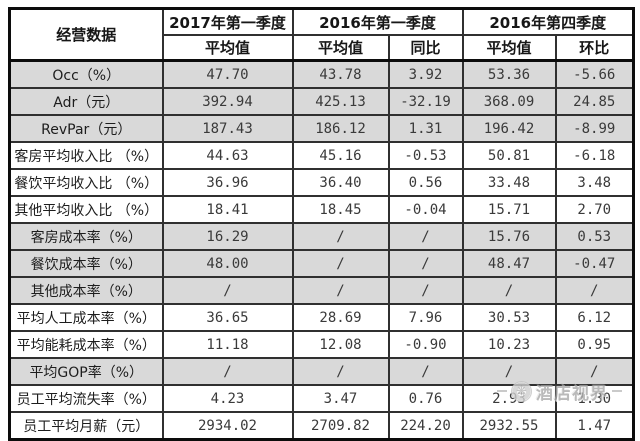 The height and width of the screenshot is (441, 640). Describe the element at coordinates (227, 74) in the screenshot. I see `value-cell: 47.70` at that location.